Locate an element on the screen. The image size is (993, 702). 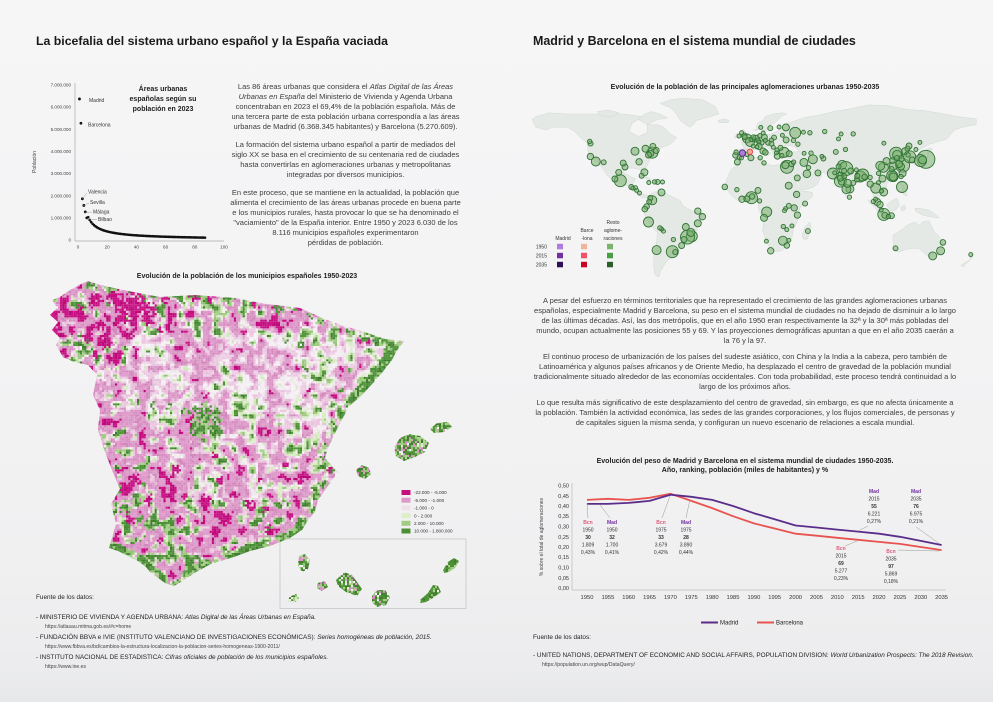
svg-text: 1970 is located at coordinates (670, 598).